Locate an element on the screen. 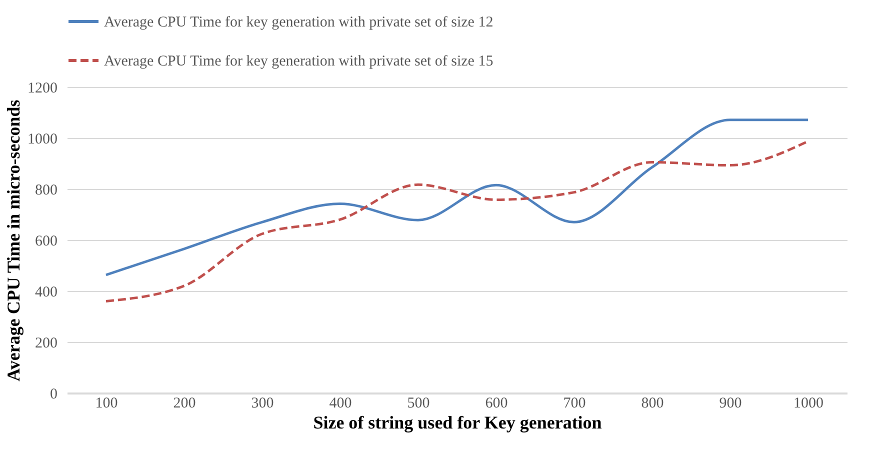  y-tick-label: 800 is located at coordinates (46, 190).